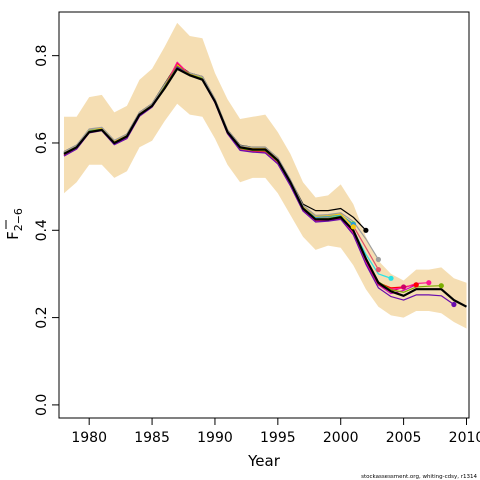 The image size is (480, 480). I want to click on y-axis-label: F2−6, so click(14, 224).